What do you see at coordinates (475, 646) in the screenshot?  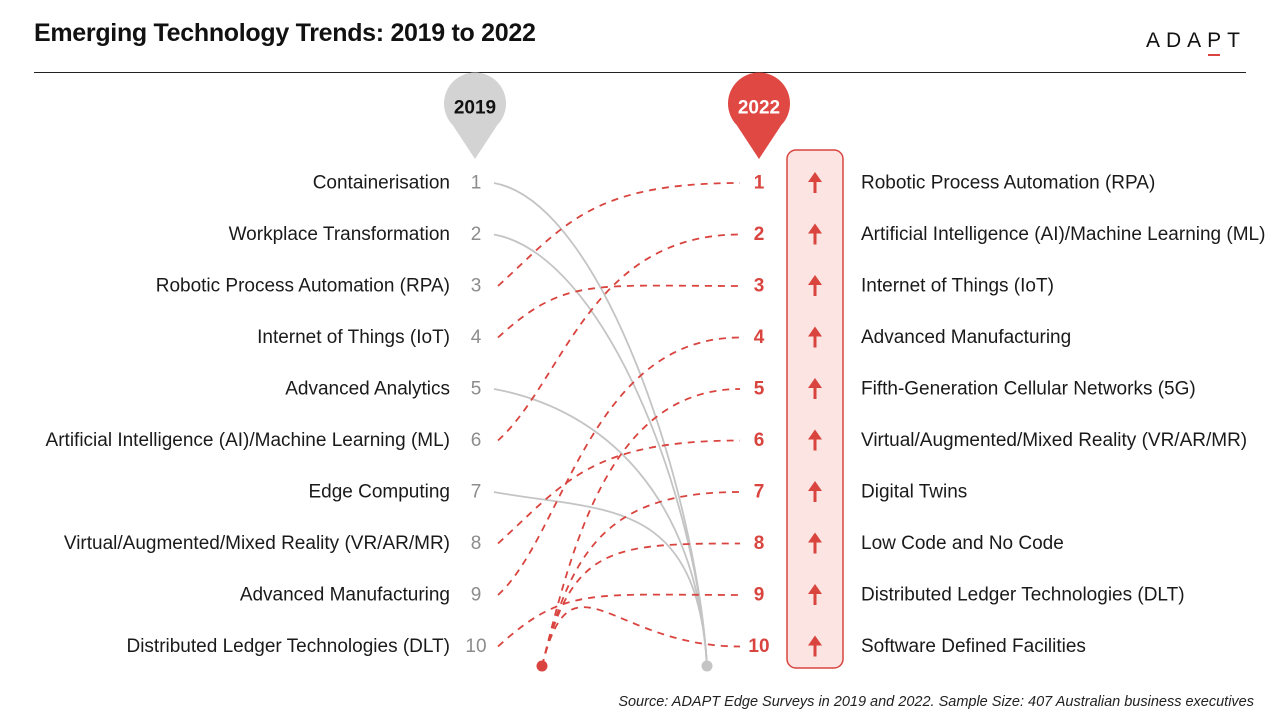 I see `rank-2019-10: 10` at bounding box center [475, 646].